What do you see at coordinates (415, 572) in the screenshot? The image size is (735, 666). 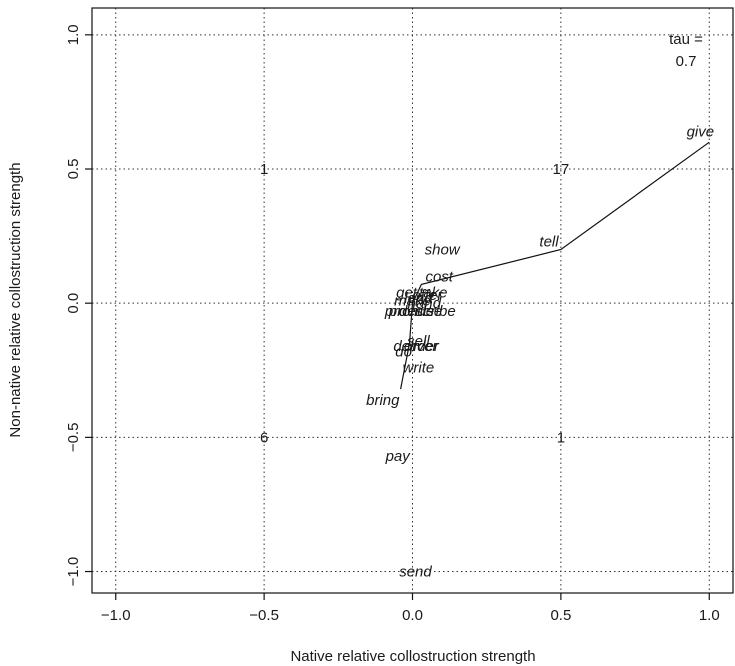 I see `point-label-send: send` at bounding box center [415, 572].